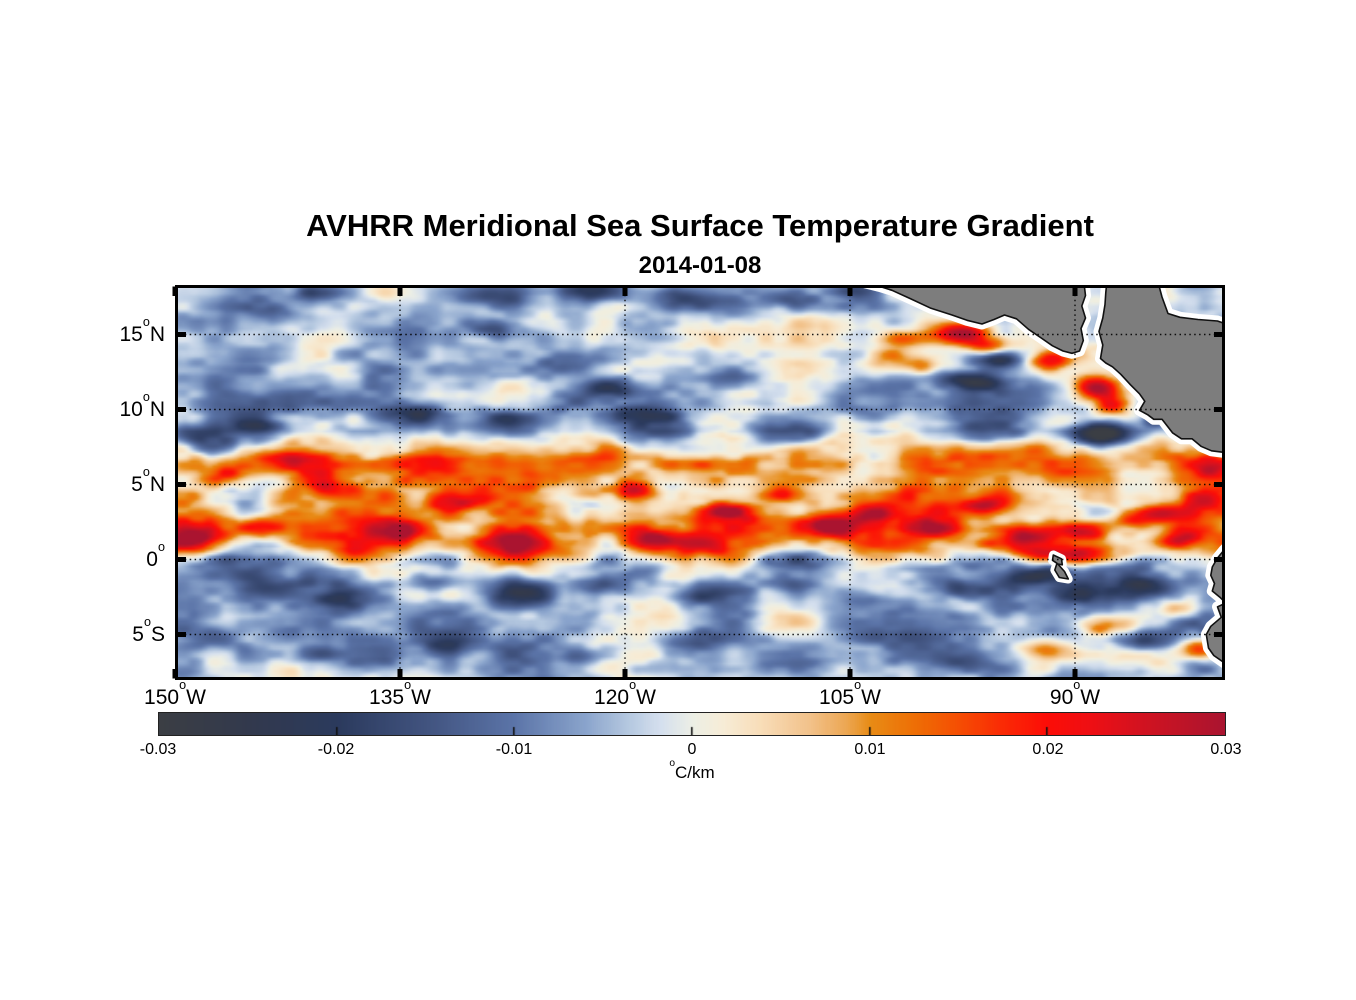 Image resolution: width=1356 pixels, height=1000 pixels. I want to click on colorbar-tick-label: 0.02, so click(1048, 749).